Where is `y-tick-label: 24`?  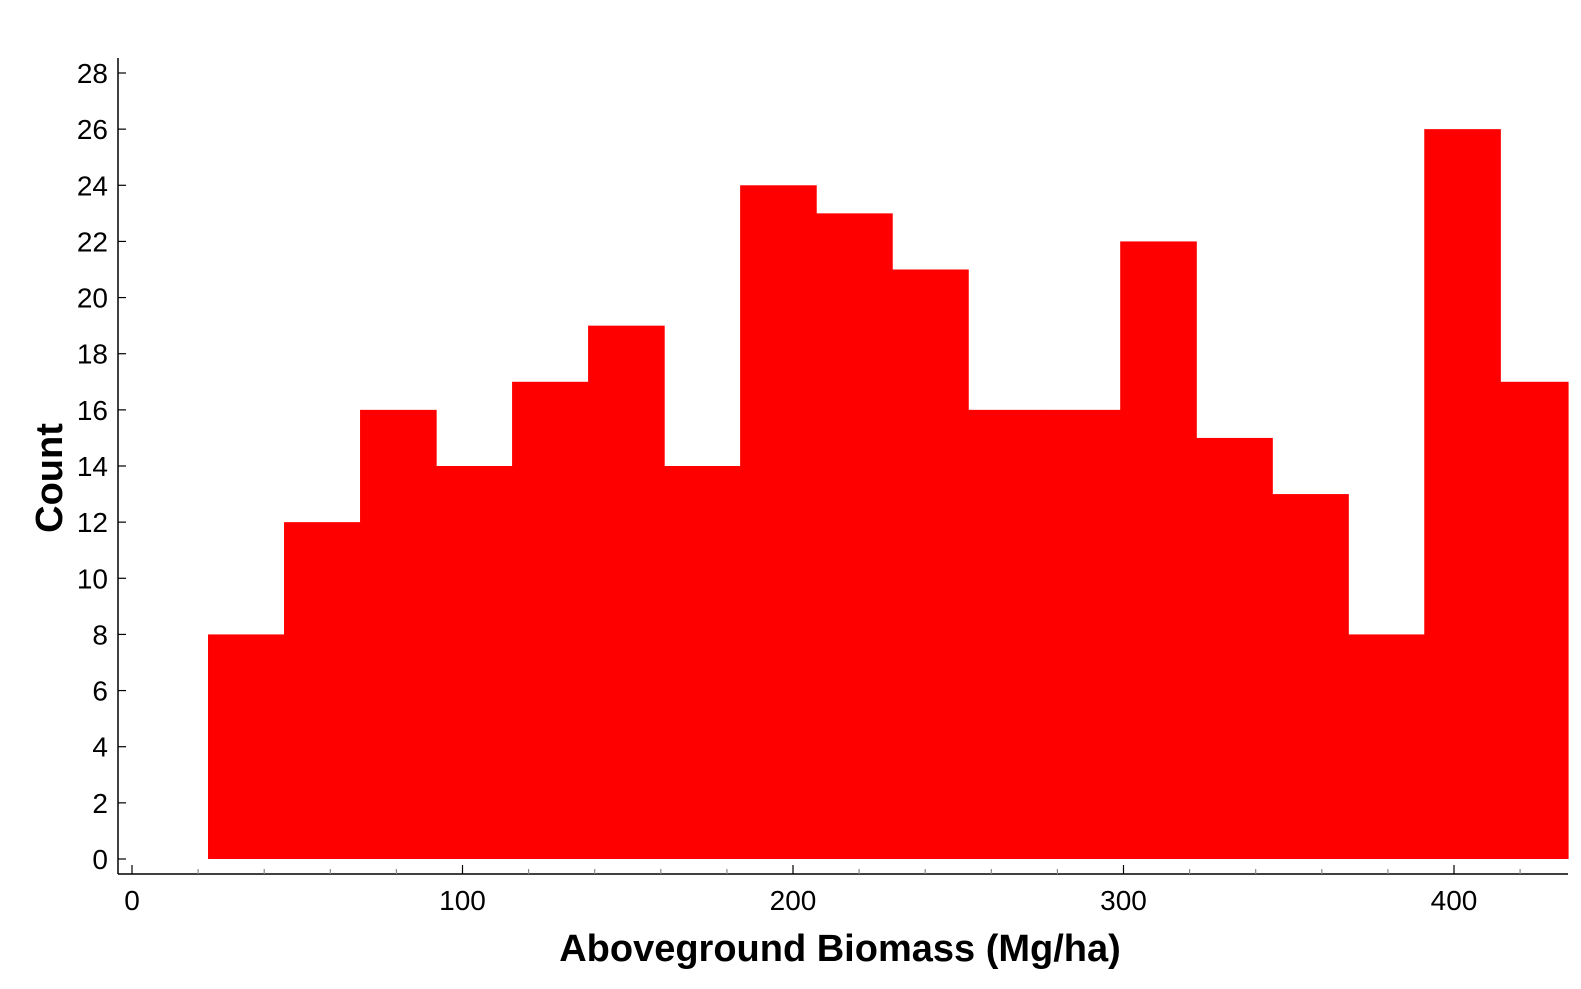 y-tick-label: 24 is located at coordinates (92, 185).